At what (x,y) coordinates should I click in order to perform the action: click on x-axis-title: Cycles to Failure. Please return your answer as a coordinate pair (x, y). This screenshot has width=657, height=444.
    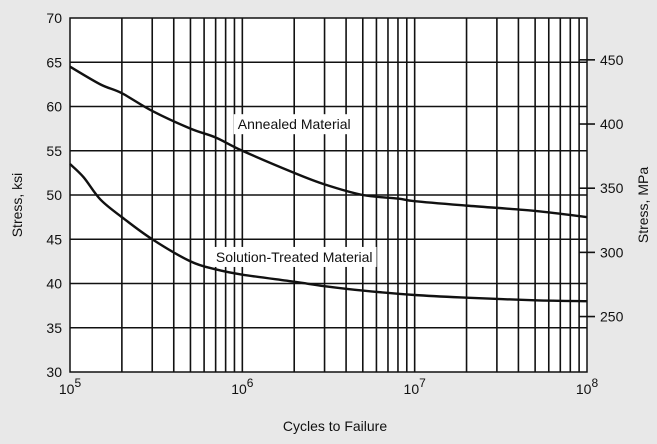
    Looking at the image, I should click on (335, 426).